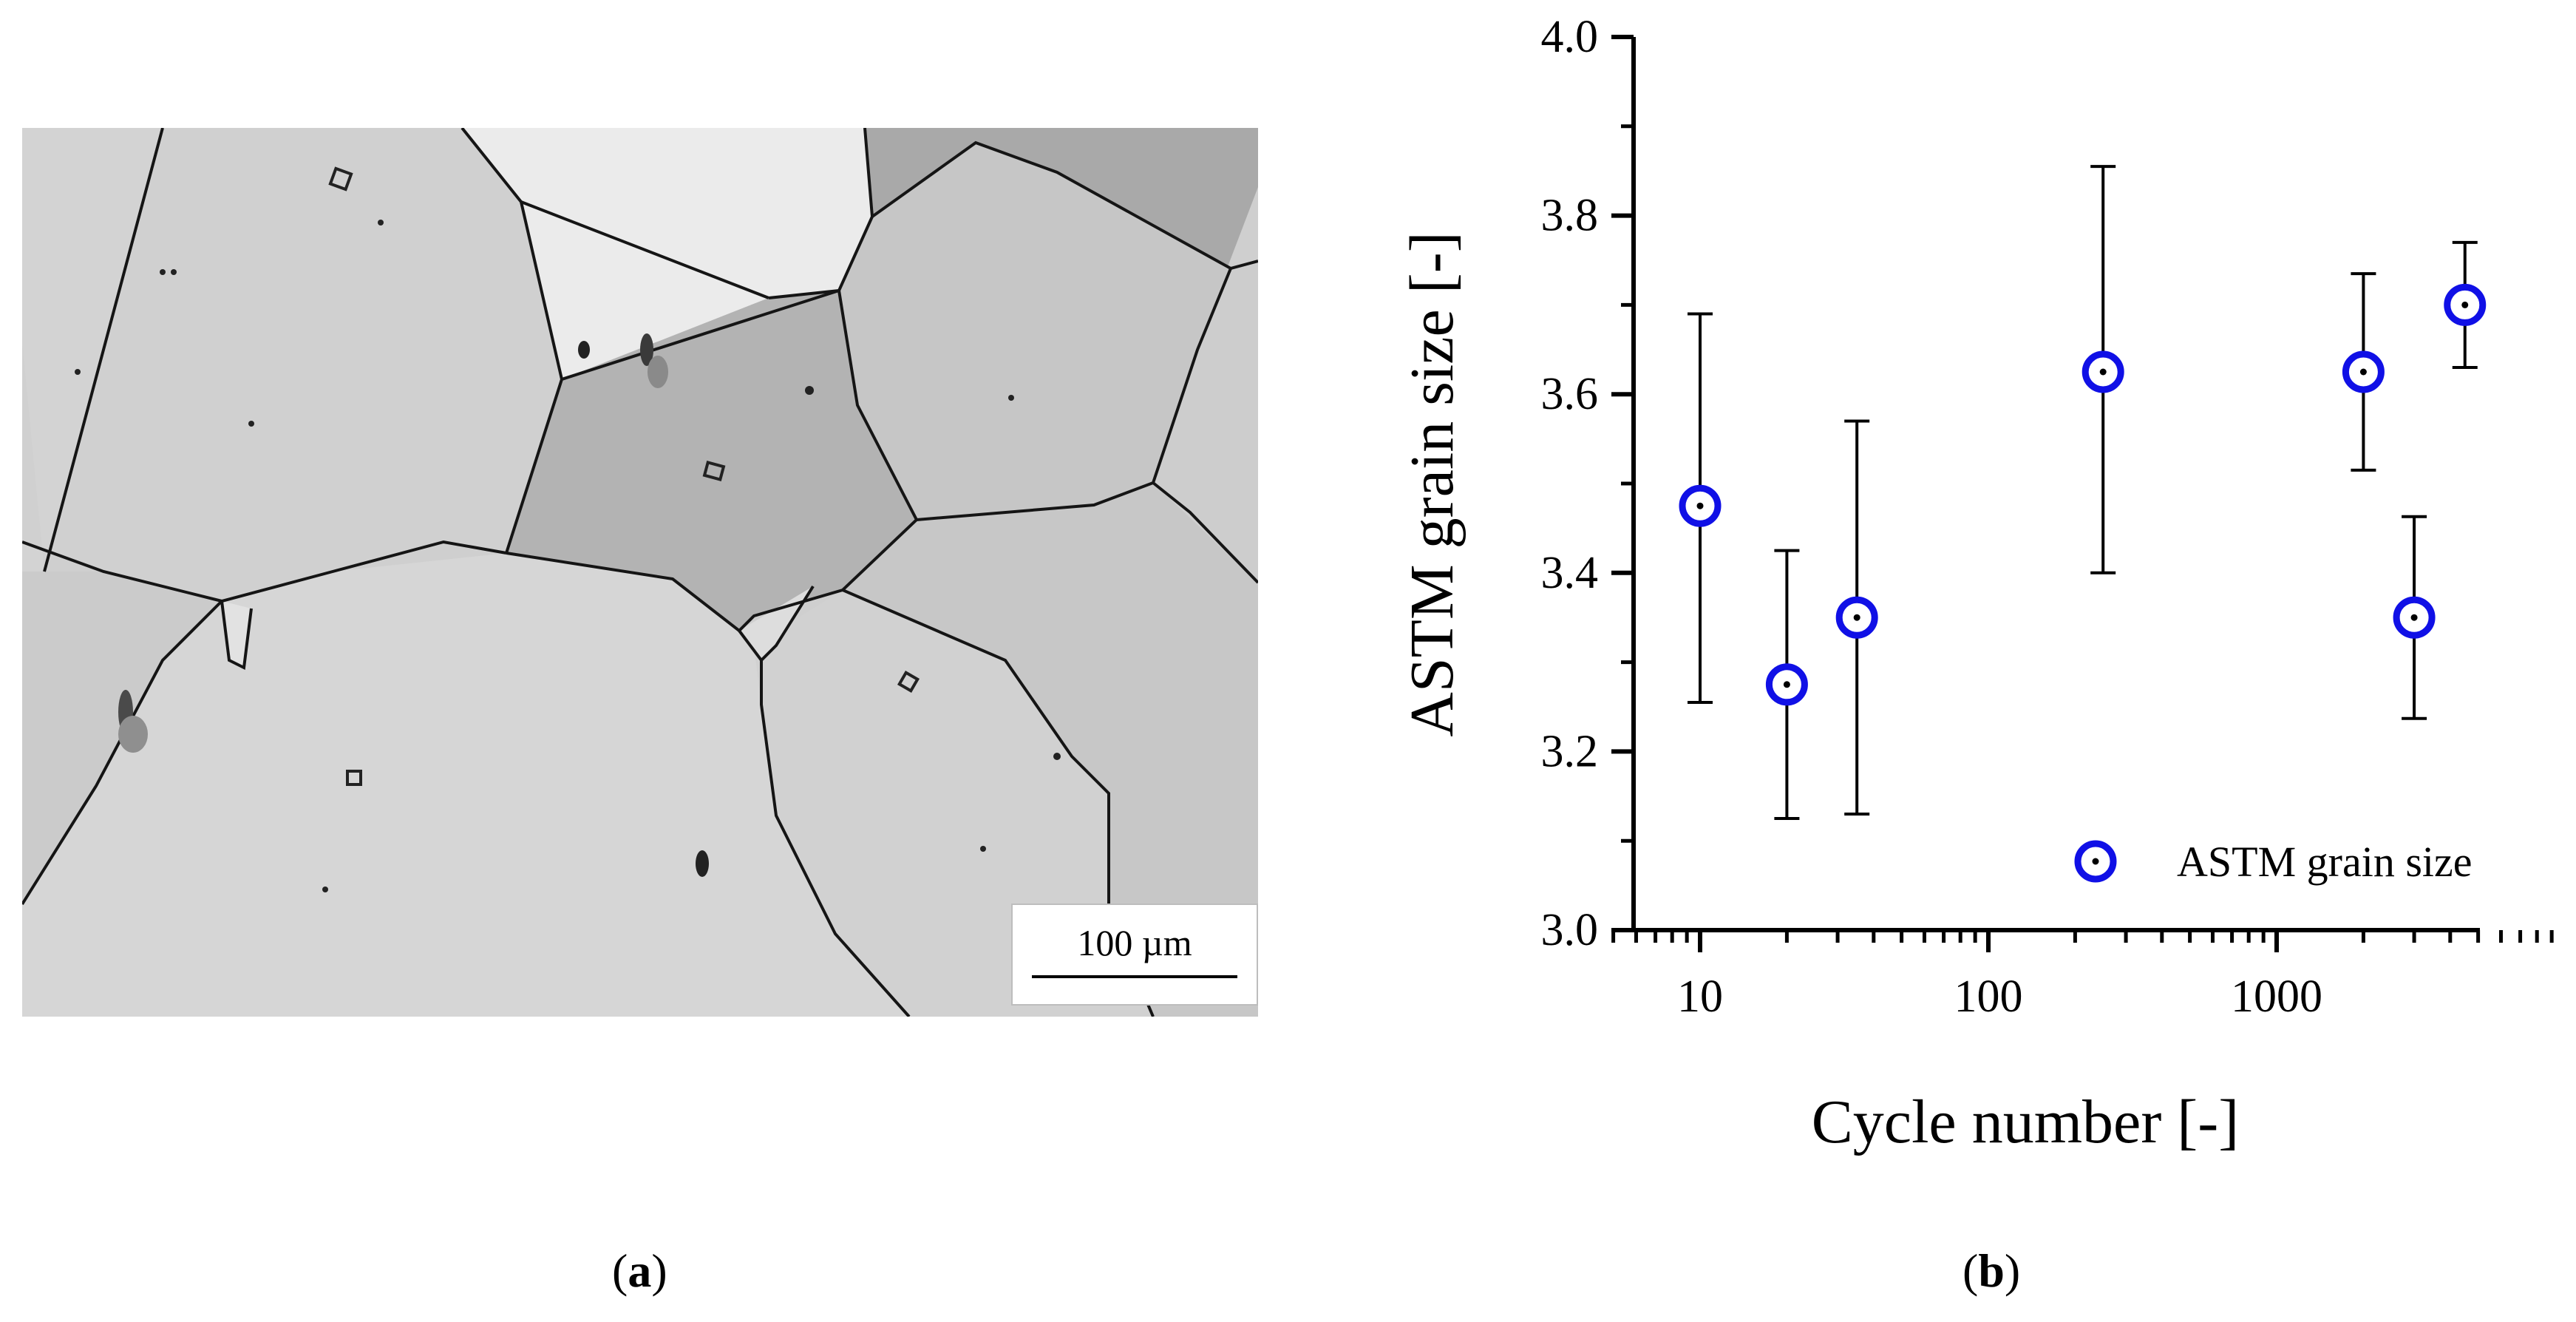 Image resolution: width=2576 pixels, height=1322 pixels. Describe the element at coordinates (1988, 997) in the screenshot. I see `x-tick-label: 100` at that location.